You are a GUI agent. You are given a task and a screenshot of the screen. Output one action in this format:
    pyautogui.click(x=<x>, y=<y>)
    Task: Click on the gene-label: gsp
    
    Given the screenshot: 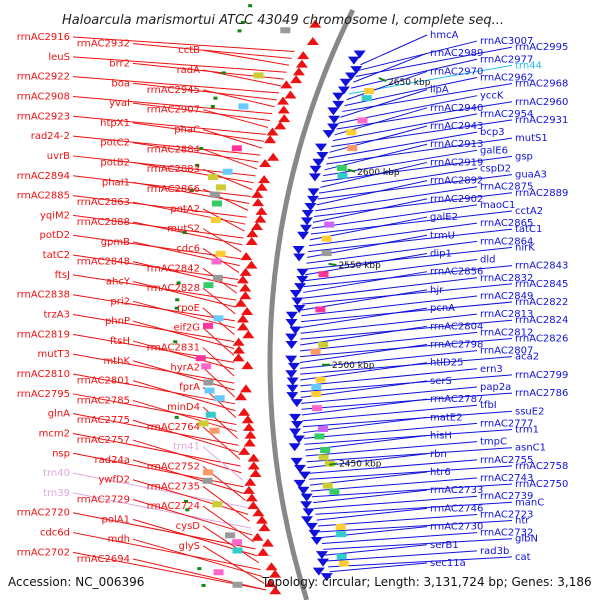 What is the action you would take?
    pyautogui.click(x=524, y=156)
    